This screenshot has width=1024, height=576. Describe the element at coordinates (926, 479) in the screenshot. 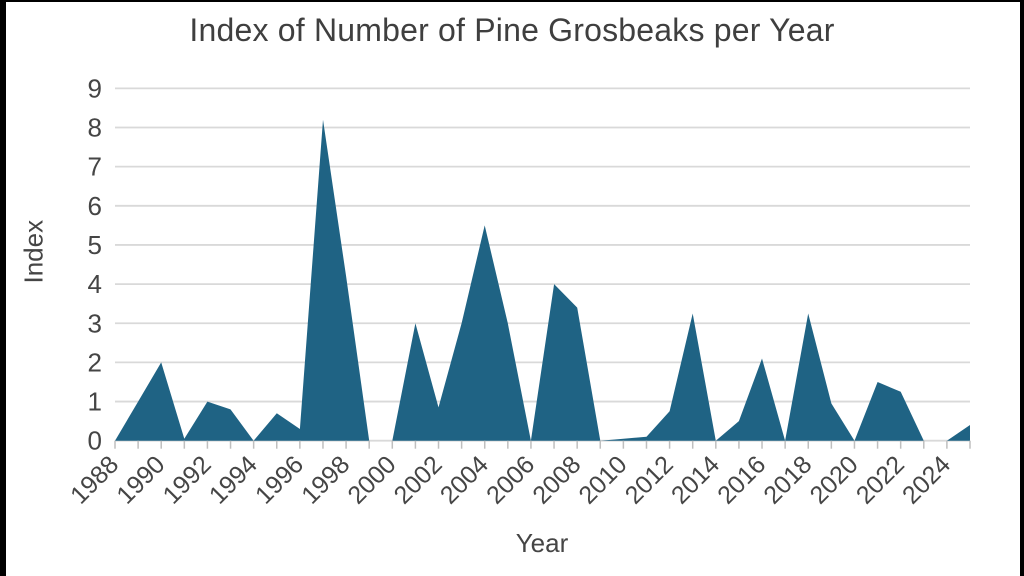

I see `x-tick-label: 2024` at that location.